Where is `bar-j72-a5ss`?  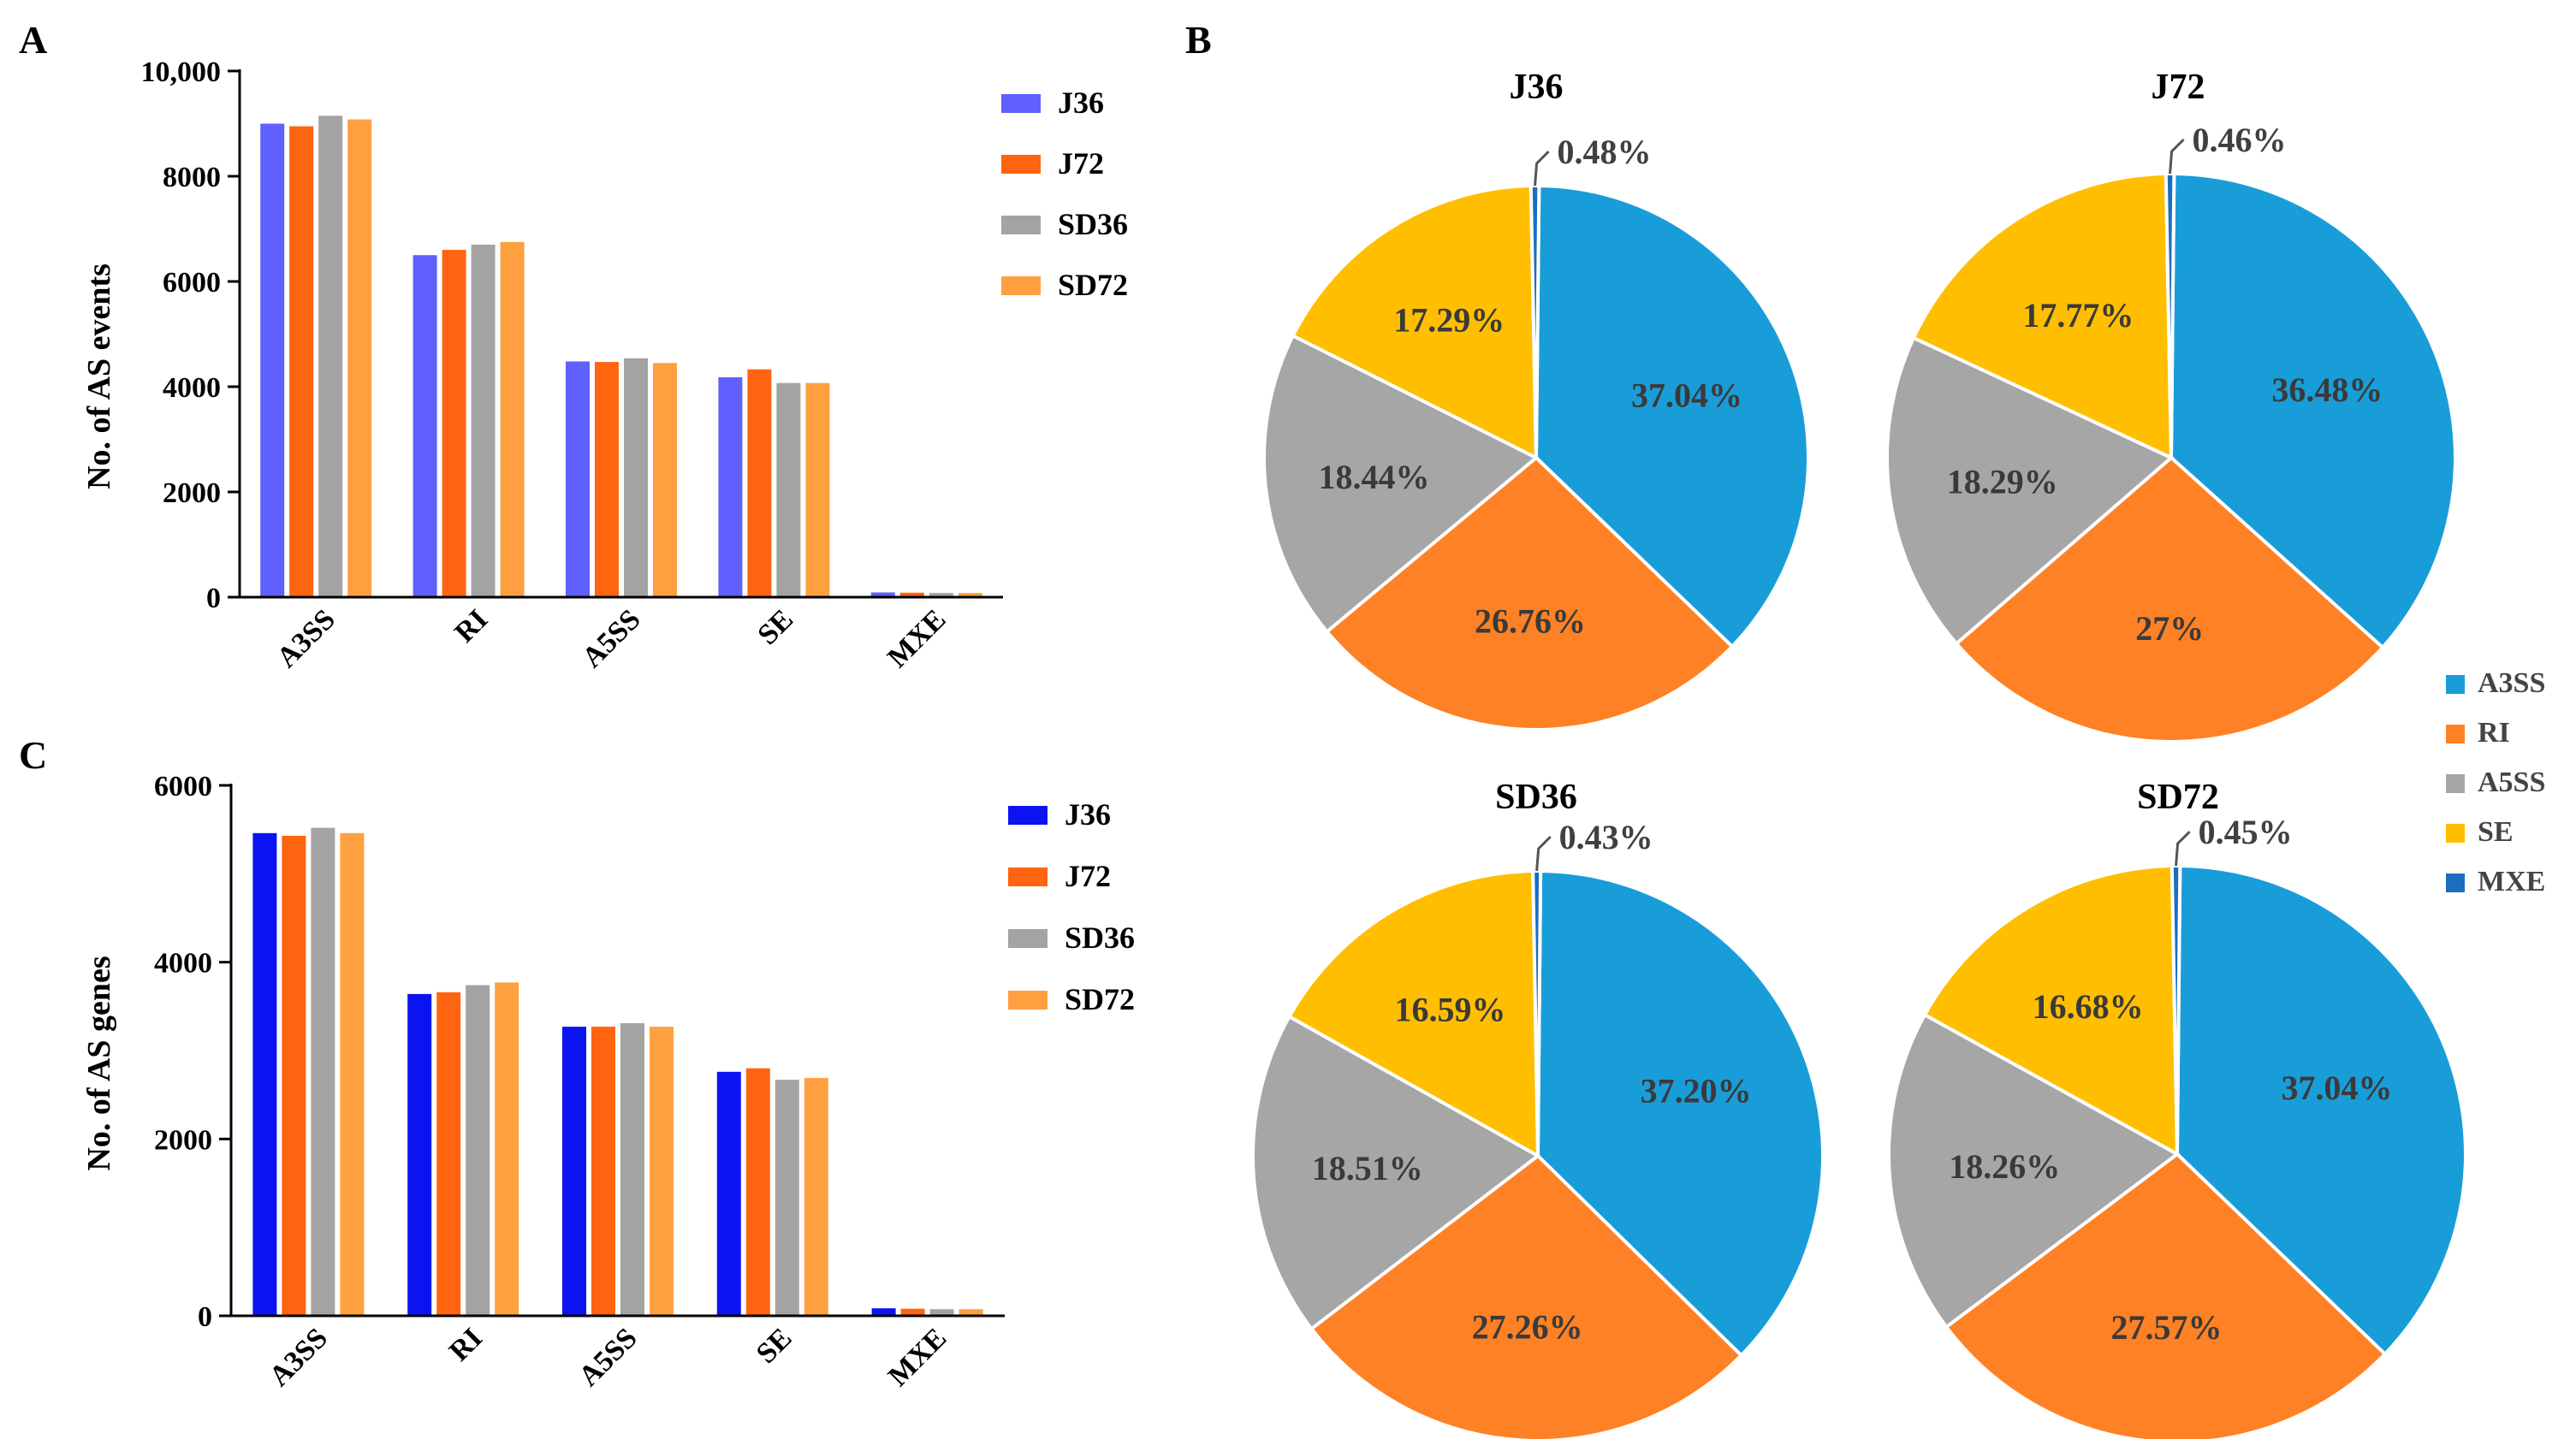
bar-j72-a5ss is located at coordinates (603, 1171).